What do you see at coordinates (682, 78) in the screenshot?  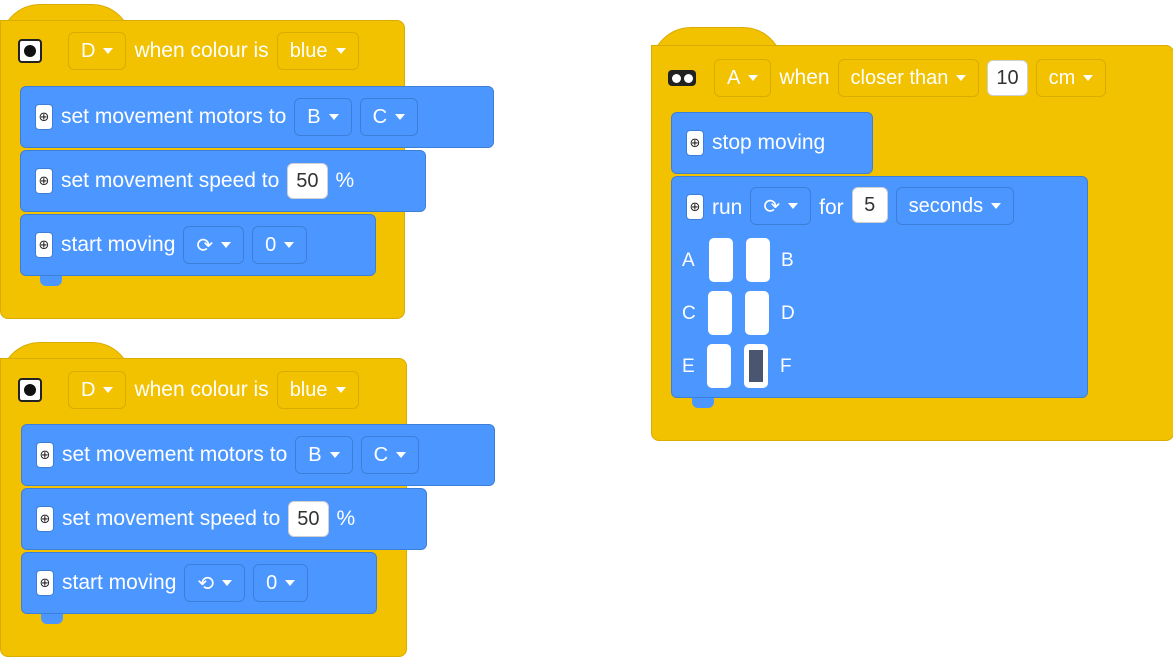 I see `distance-sensor-icon` at bounding box center [682, 78].